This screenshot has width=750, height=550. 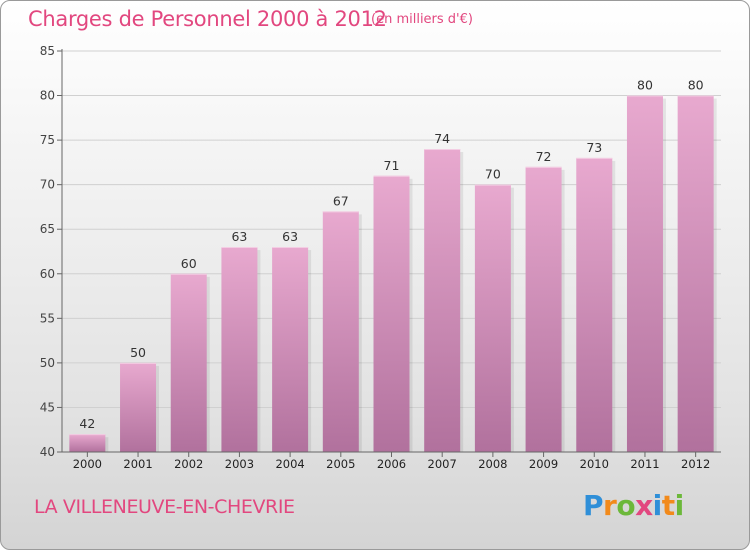 What do you see at coordinates (47, 363) in the screenshot?
I see `y-tick-label: 50` at bounding box center [47, 363].